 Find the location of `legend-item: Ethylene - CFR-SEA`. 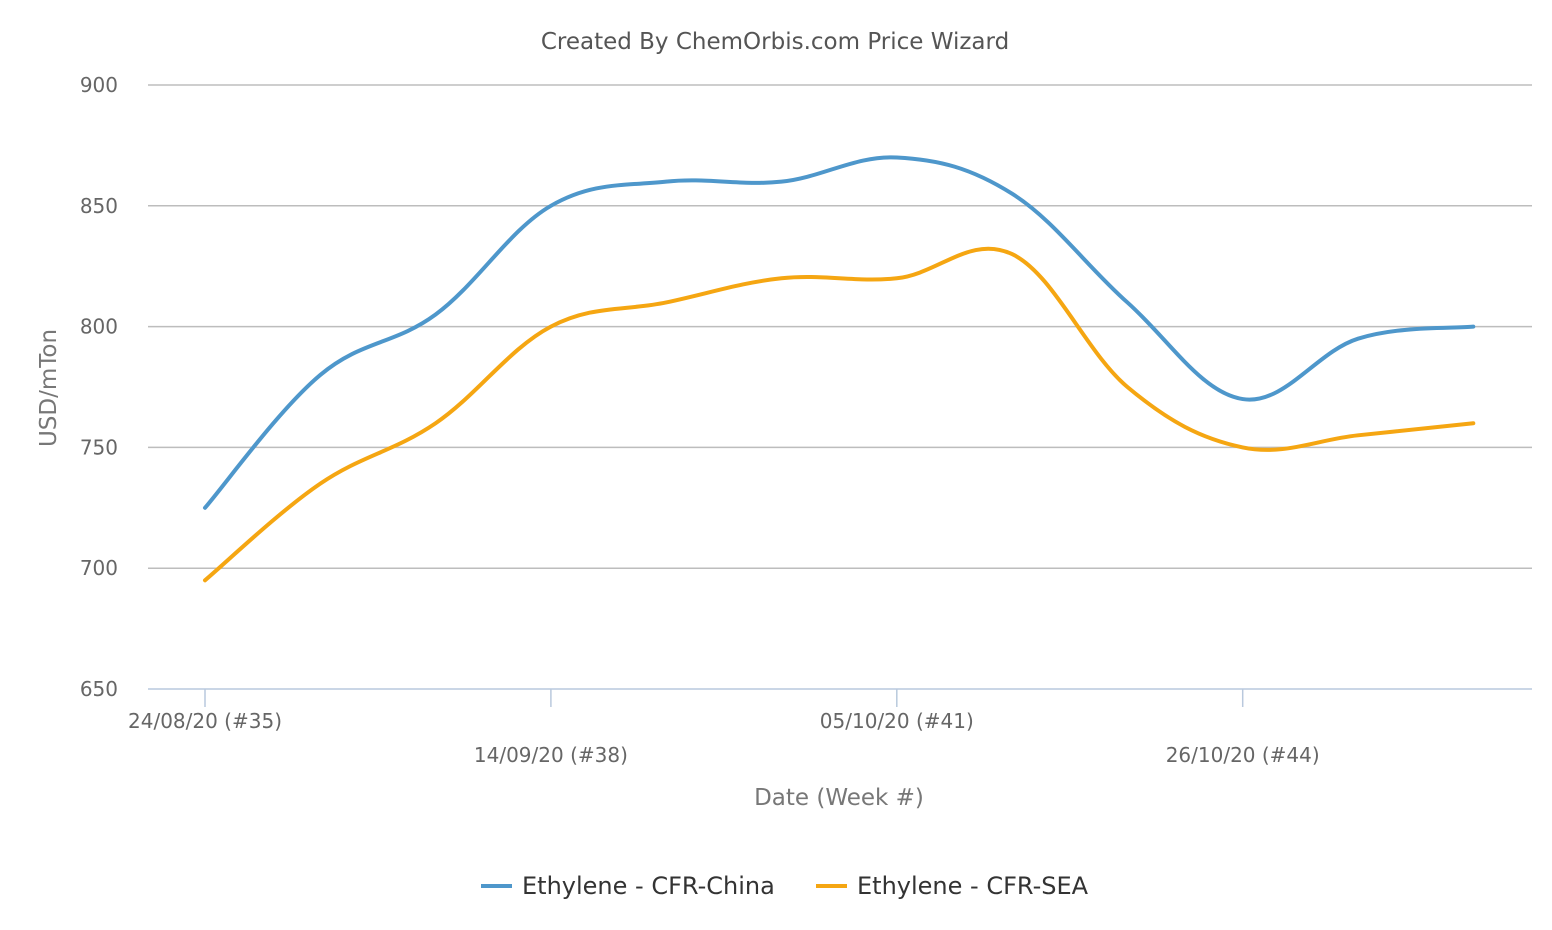

legend-item: Ethylene - CFR-SEA is located at coordinates (952, 886).